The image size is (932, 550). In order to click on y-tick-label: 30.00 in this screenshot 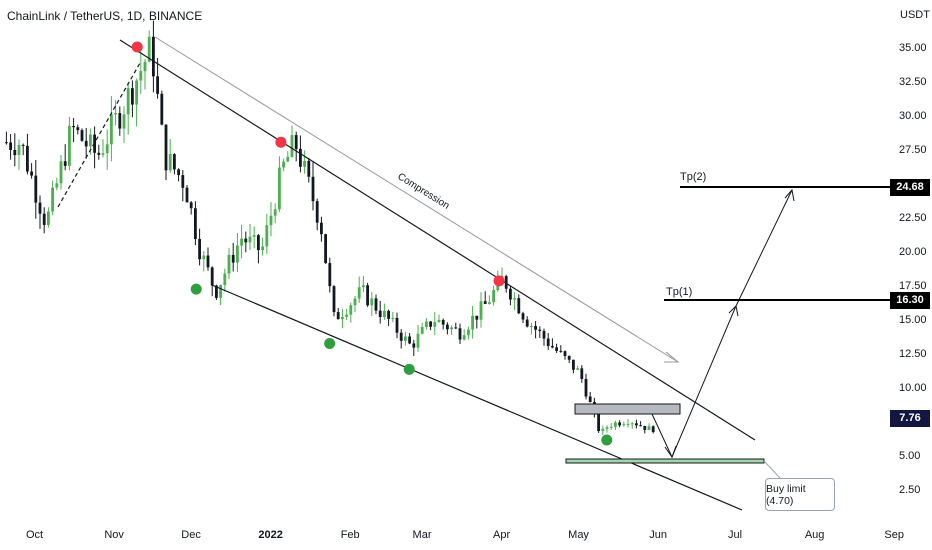, I will do `click(913, 116)`.